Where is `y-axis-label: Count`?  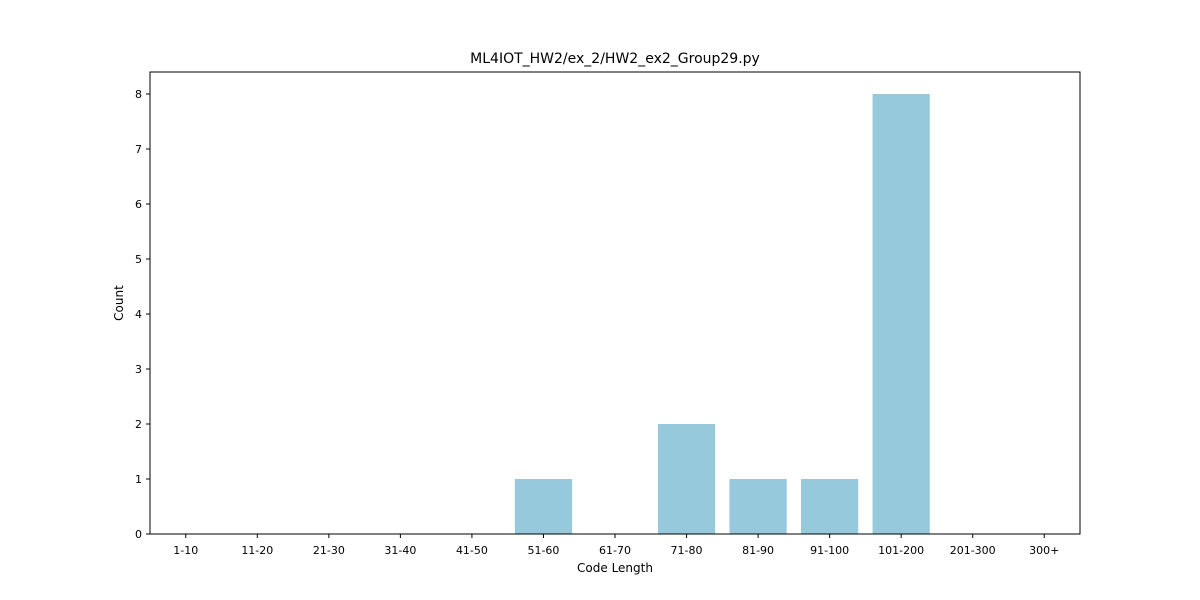
y-axis-label: Count is located at coordinates (119, 303).